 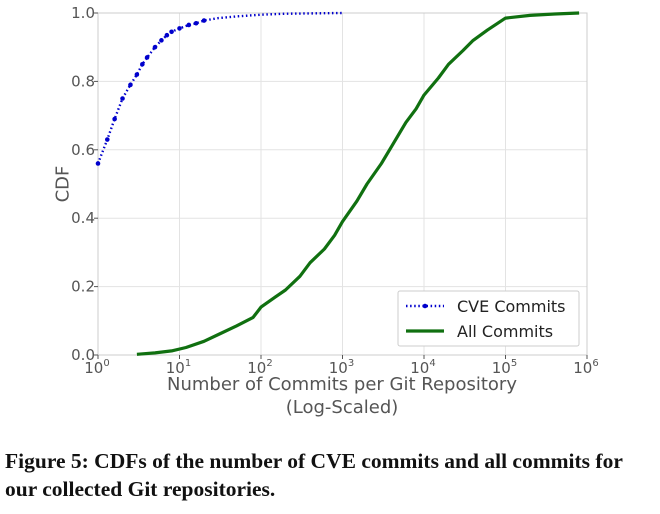 I want to click on series-line-cve-commits, so click(x=219, y=87).